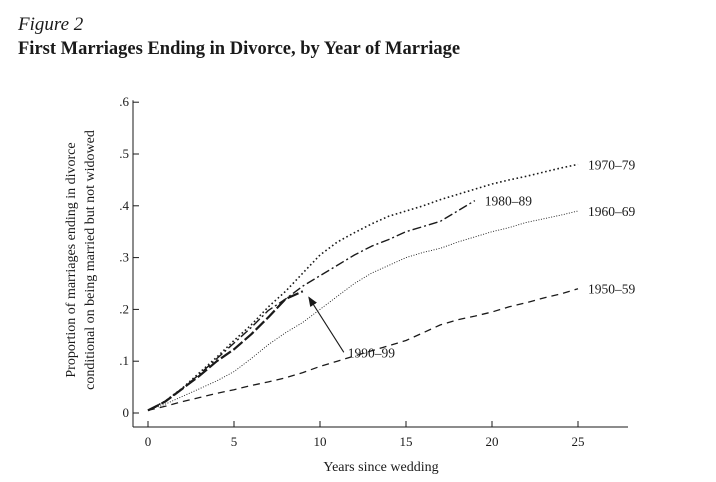  Describe the element at coordinates (124, 101) in the screenshot. I see `y-tick-label: .6` at that location.